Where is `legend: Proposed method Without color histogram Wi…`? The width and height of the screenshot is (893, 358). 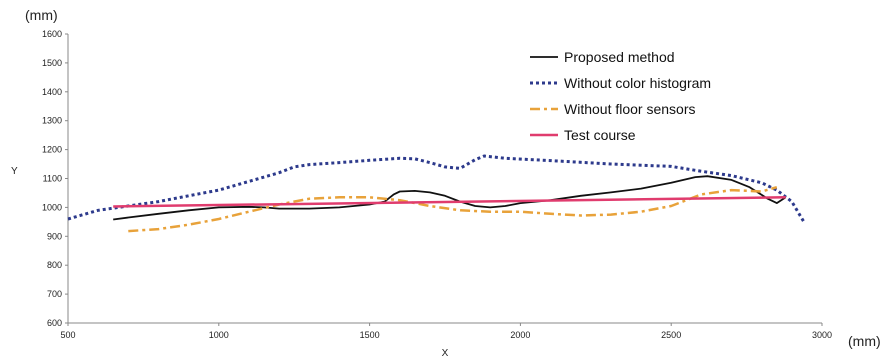 legend: Proposed method Without color histogram Wi… is located at coordinates (620, 96).